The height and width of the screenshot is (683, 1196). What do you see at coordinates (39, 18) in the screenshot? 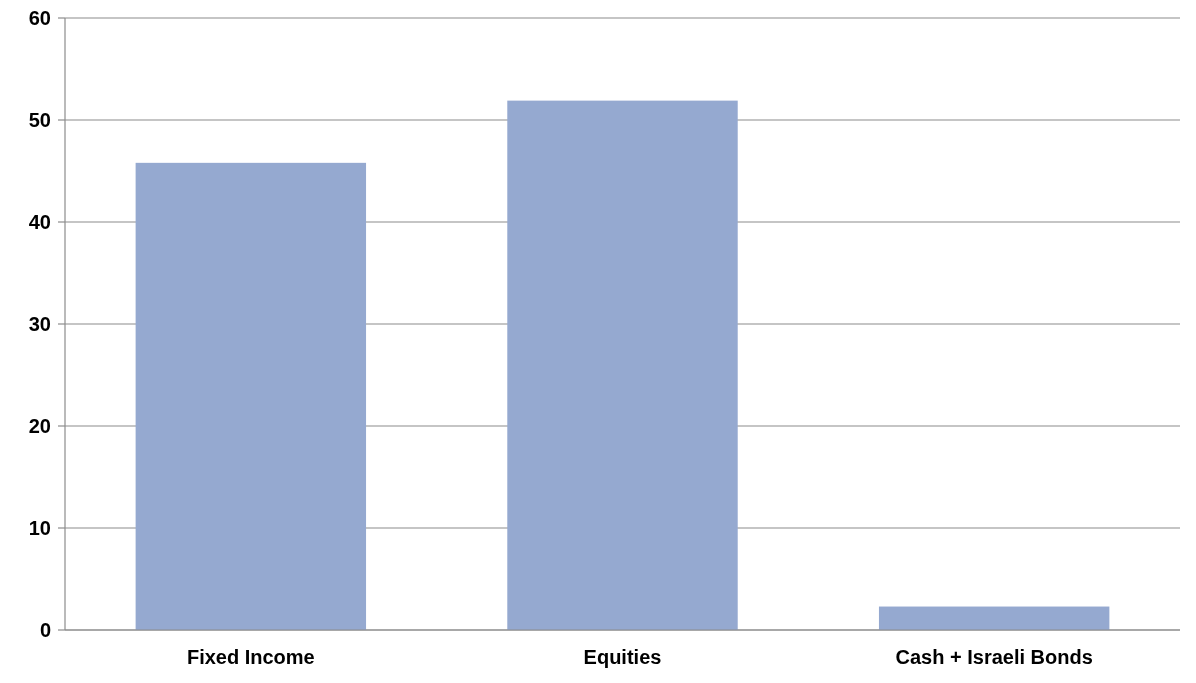
I see `y-tick-label: 60` at bounding box center [39, 18].